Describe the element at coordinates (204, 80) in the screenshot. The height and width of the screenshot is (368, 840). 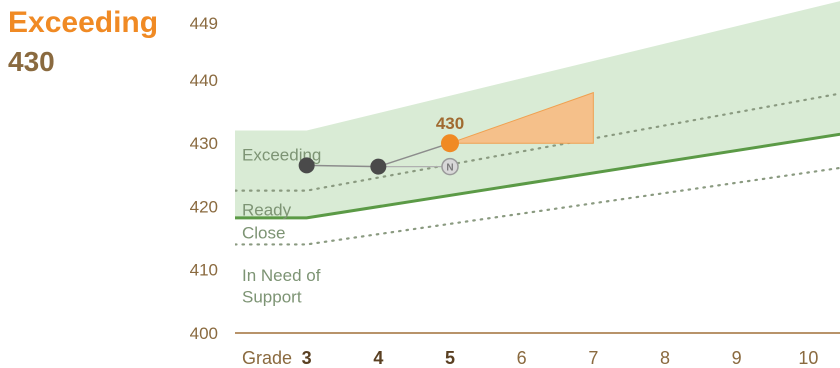
I see `y-tick-440: 440` at that location.